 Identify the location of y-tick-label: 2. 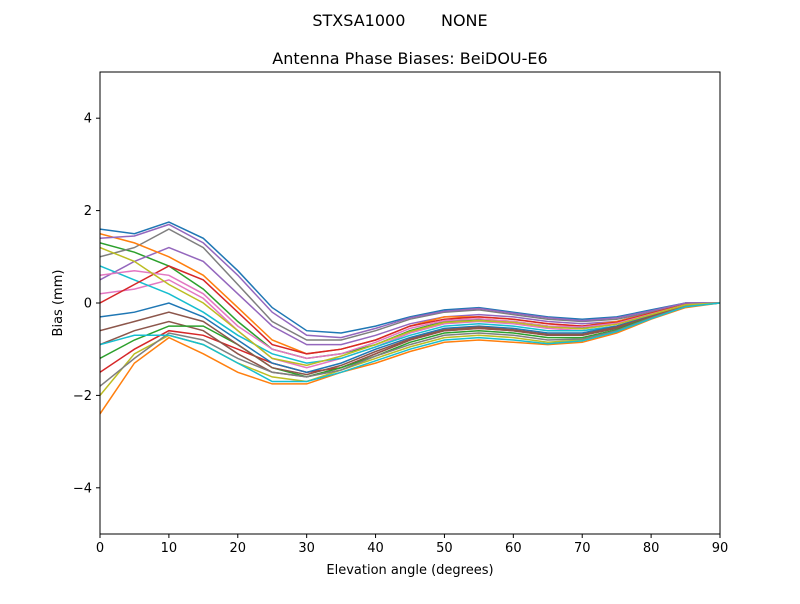
(88, 211).